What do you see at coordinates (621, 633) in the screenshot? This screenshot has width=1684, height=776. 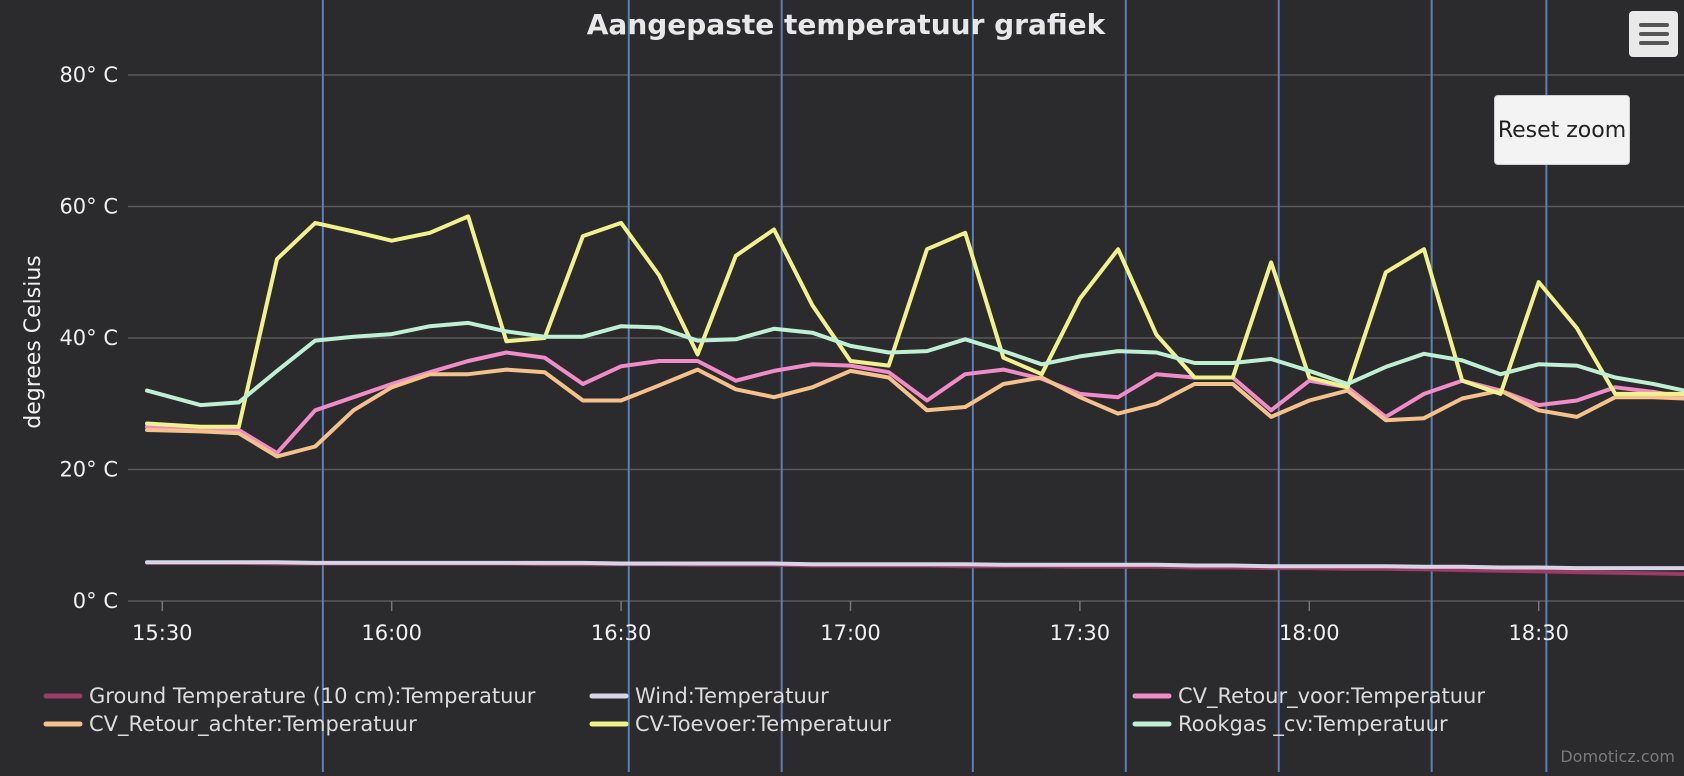 I see `x-tick-label: 16:30` at bounding box center [621, 633].